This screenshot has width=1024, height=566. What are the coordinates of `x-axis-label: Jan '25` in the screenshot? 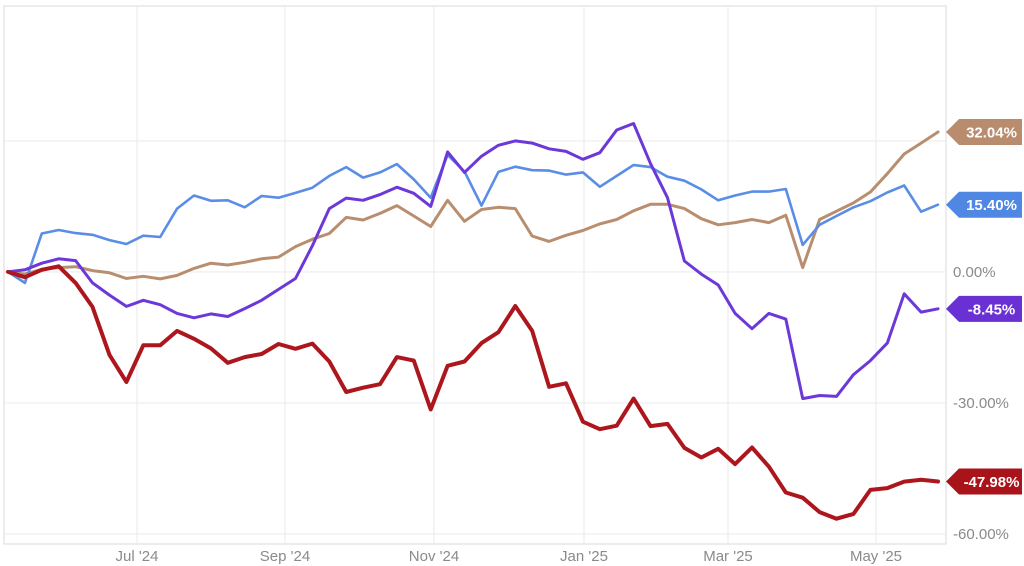 It's located at (584, 556).